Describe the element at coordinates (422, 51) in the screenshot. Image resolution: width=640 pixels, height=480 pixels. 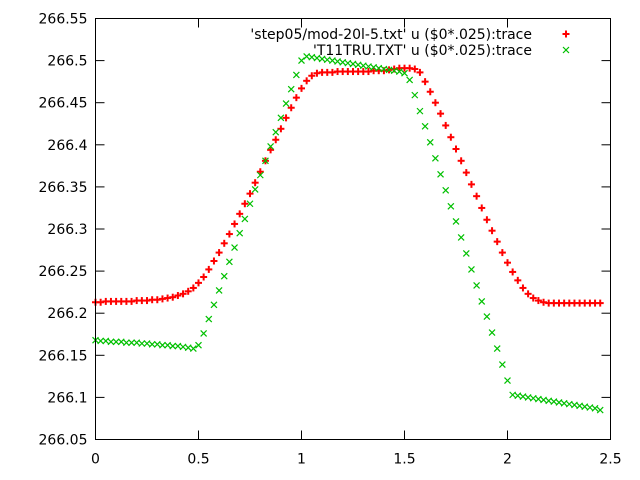
I see `legend-label-series-2: 'T11TRU.TXT' u ($0*.025):trace` at that location.